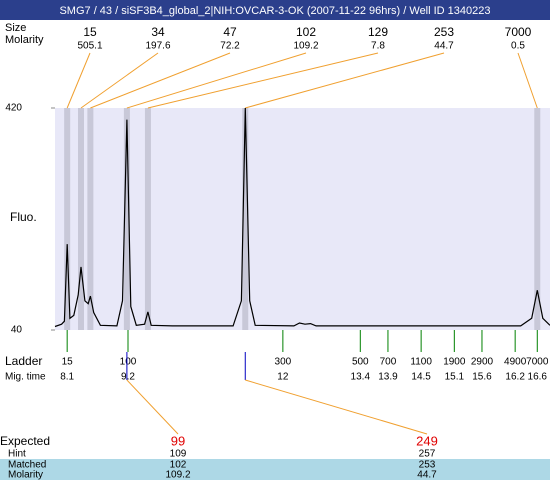 Image resolution: width=550 pixels, height=480 pixels. Describe the element at coordinates (482, 377) in the screenshot. I see `ladder-time: 15.6` at that location.